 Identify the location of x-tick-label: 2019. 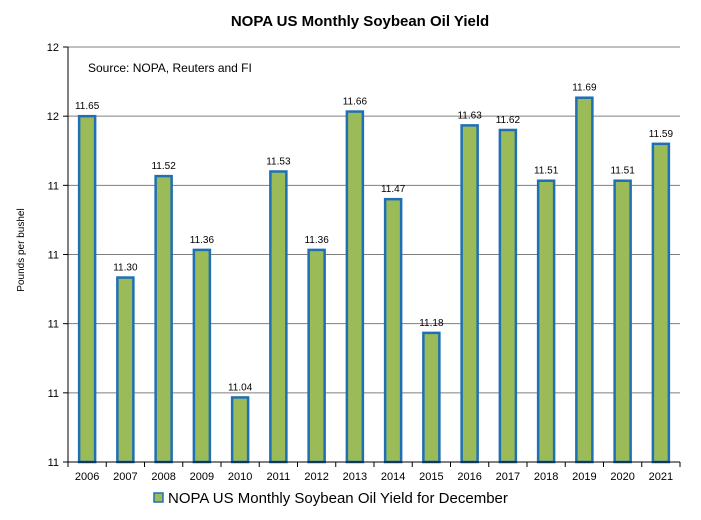
(584, 477).